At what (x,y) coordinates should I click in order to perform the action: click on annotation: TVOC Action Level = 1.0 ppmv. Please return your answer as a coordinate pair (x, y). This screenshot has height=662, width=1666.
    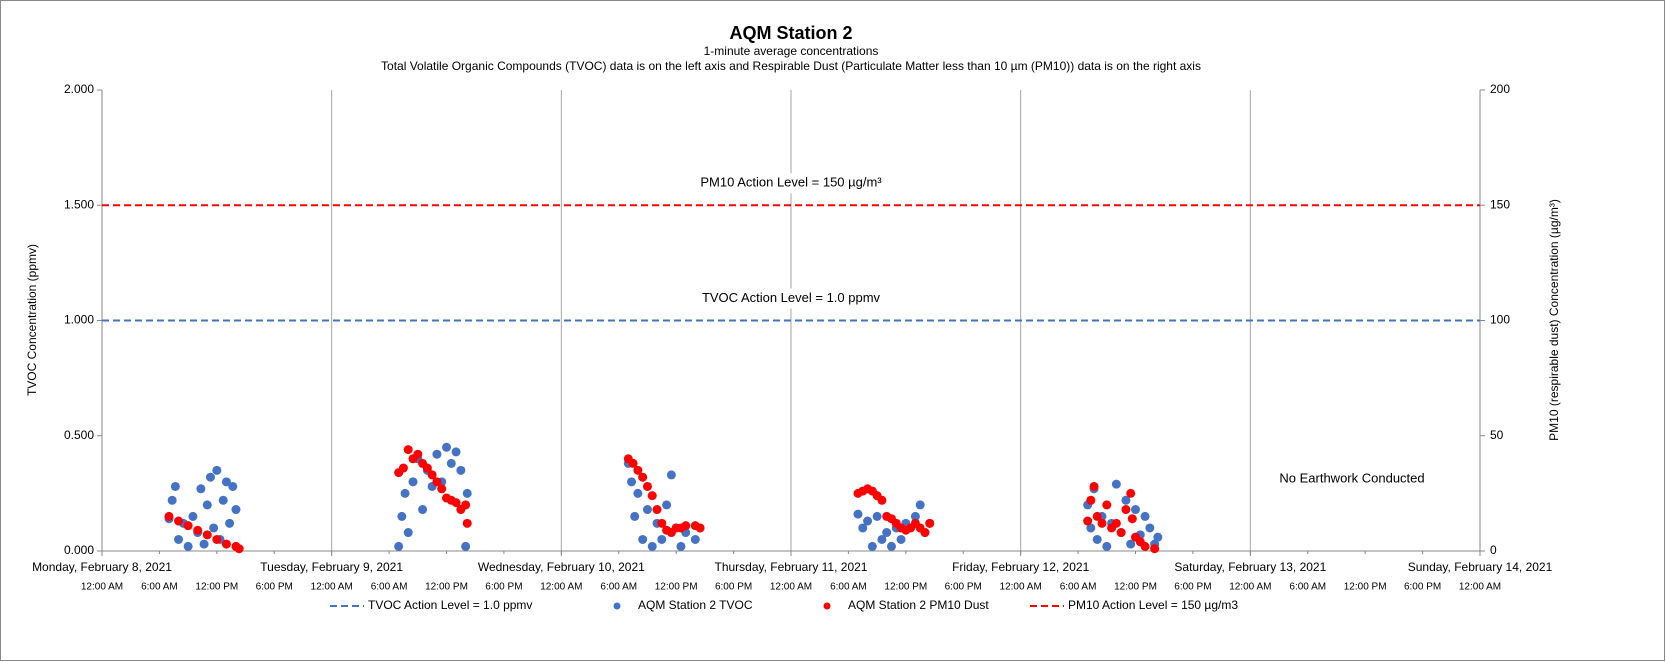
    Looking at the image, I should click on (791, 297).